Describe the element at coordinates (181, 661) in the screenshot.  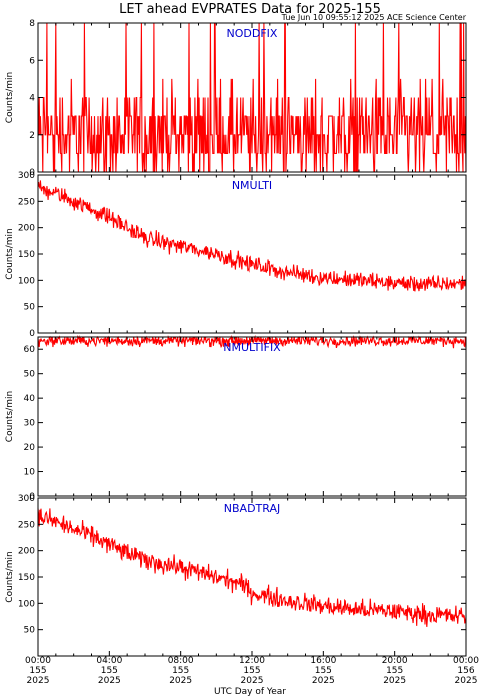
I see `x-tick-label-time: 08:00` at that location.